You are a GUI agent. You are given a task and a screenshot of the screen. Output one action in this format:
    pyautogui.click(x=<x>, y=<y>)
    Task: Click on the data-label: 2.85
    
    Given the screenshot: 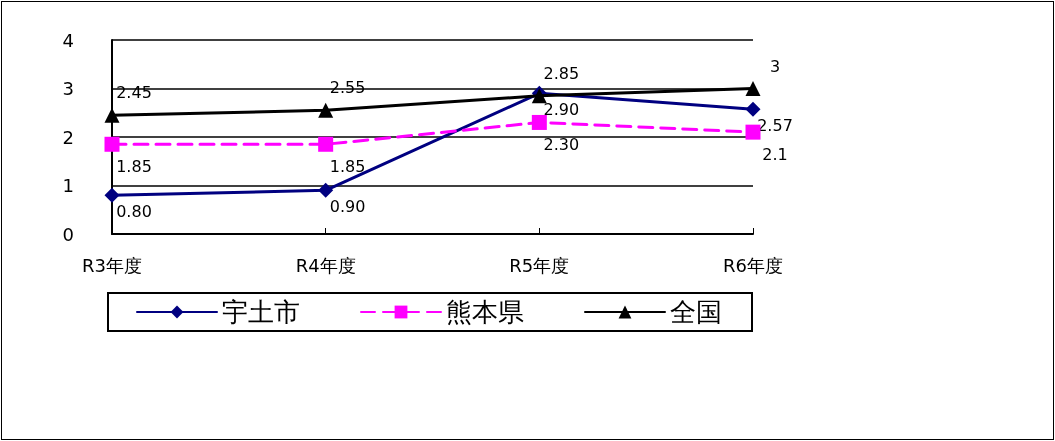 What is the action you would take?
    pyautogui.click(x=561, y=73)
    